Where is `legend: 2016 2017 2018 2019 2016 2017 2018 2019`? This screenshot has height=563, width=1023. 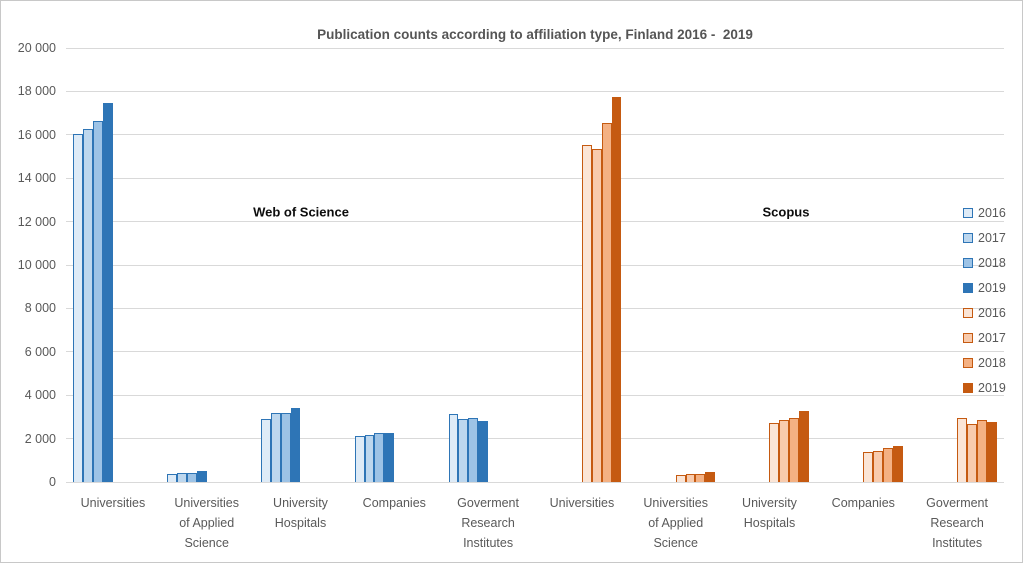 legend: 2016 2017 2018 2019 2016 2017 2018 2019 is located at coordinates (984, 300).